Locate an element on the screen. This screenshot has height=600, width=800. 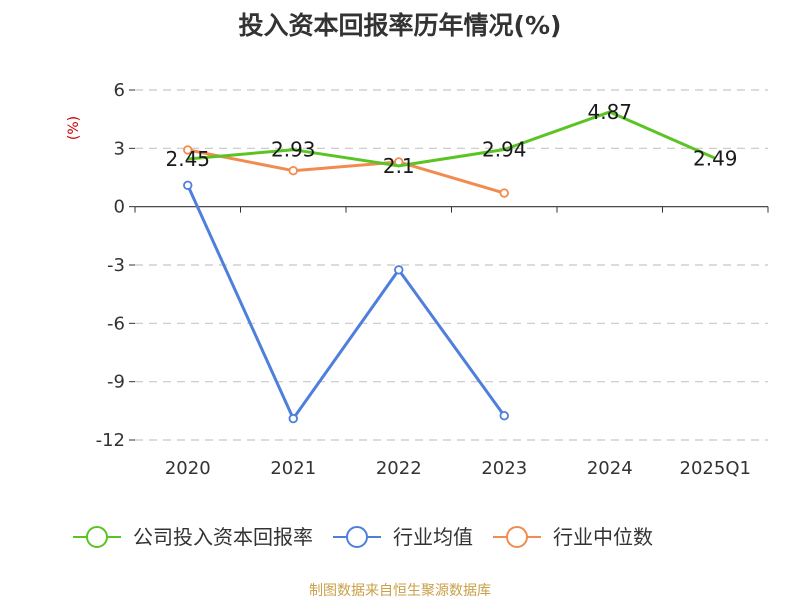
data-label: 2.94 is located at coordinates (504, 150).